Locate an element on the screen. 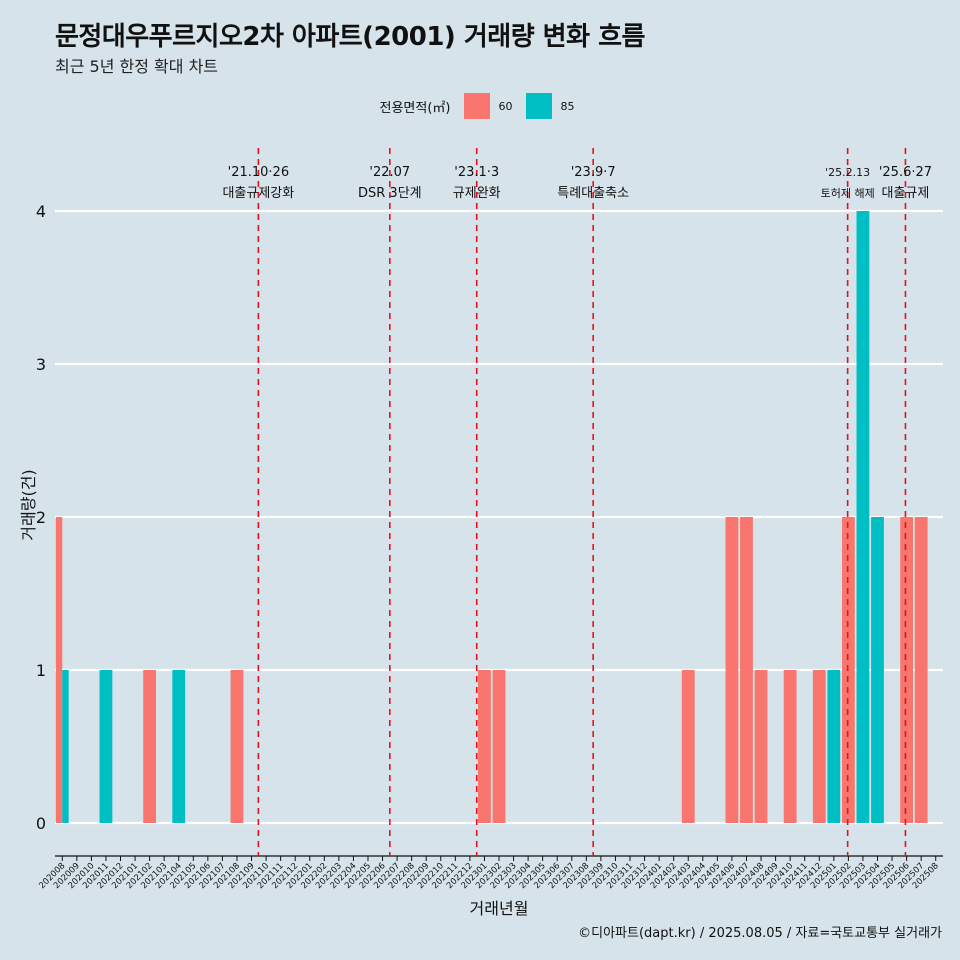 This screenshot has width=960, height=960. legend-label-60: 60 is located at coordinates (505, 106).